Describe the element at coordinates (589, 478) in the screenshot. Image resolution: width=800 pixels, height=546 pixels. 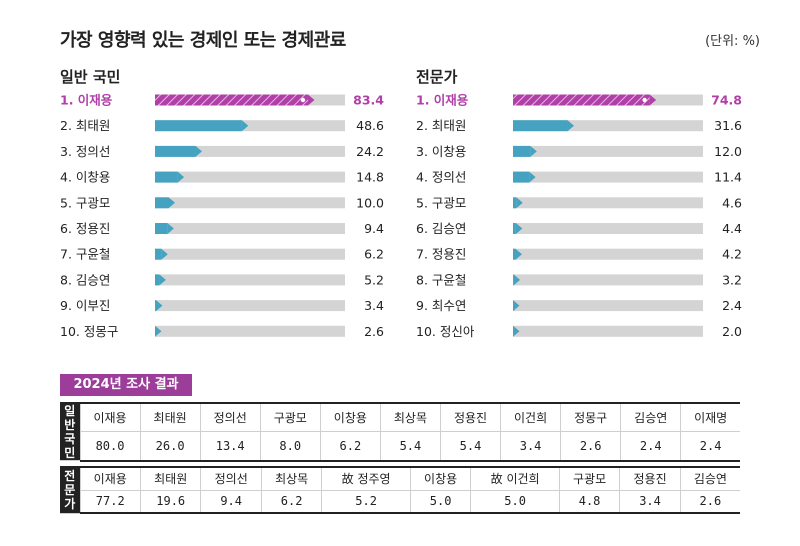
I see `survey-name-cell: 구광모` at that location.